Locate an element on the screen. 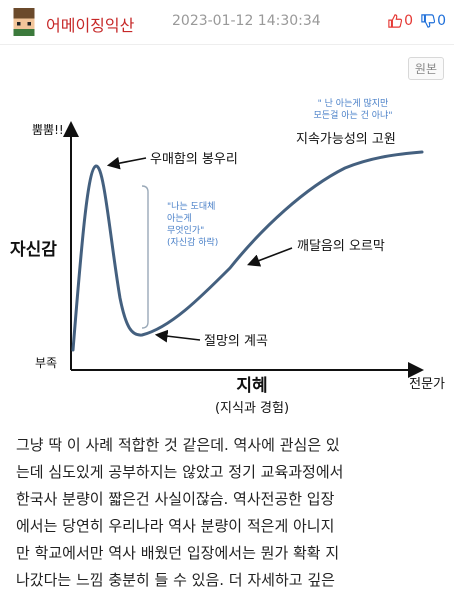  downvote-count: 0 is located at coordinates (441, 21).